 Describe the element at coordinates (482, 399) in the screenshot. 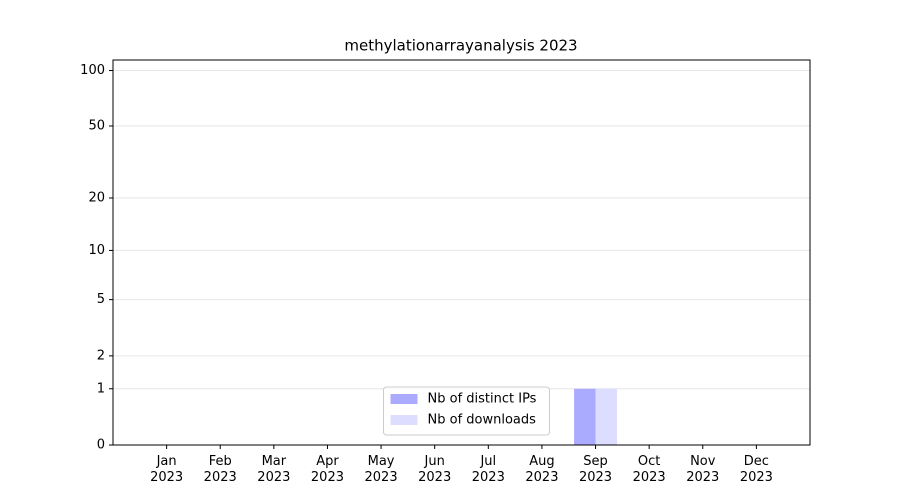

I see `legend-label: Nb of distinct IPs` at that location.